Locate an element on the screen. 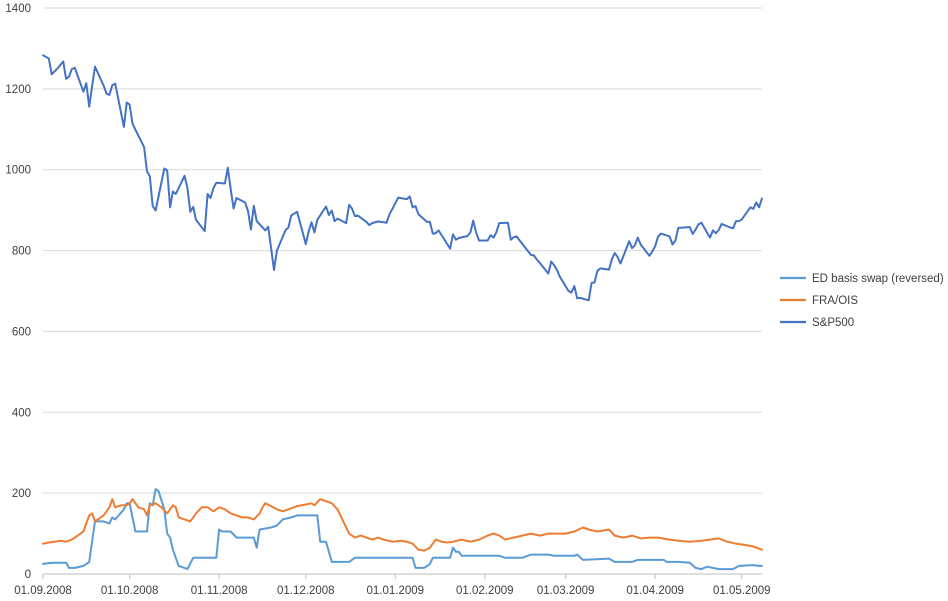  y-tick-label: 1200 is located at coordinates (18, 90).